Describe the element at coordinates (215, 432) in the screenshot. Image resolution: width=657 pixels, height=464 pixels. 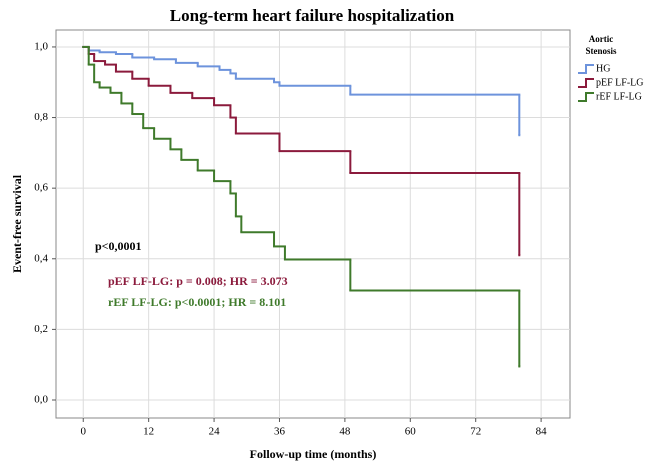
I see `x-tick-label: 24` at that location.